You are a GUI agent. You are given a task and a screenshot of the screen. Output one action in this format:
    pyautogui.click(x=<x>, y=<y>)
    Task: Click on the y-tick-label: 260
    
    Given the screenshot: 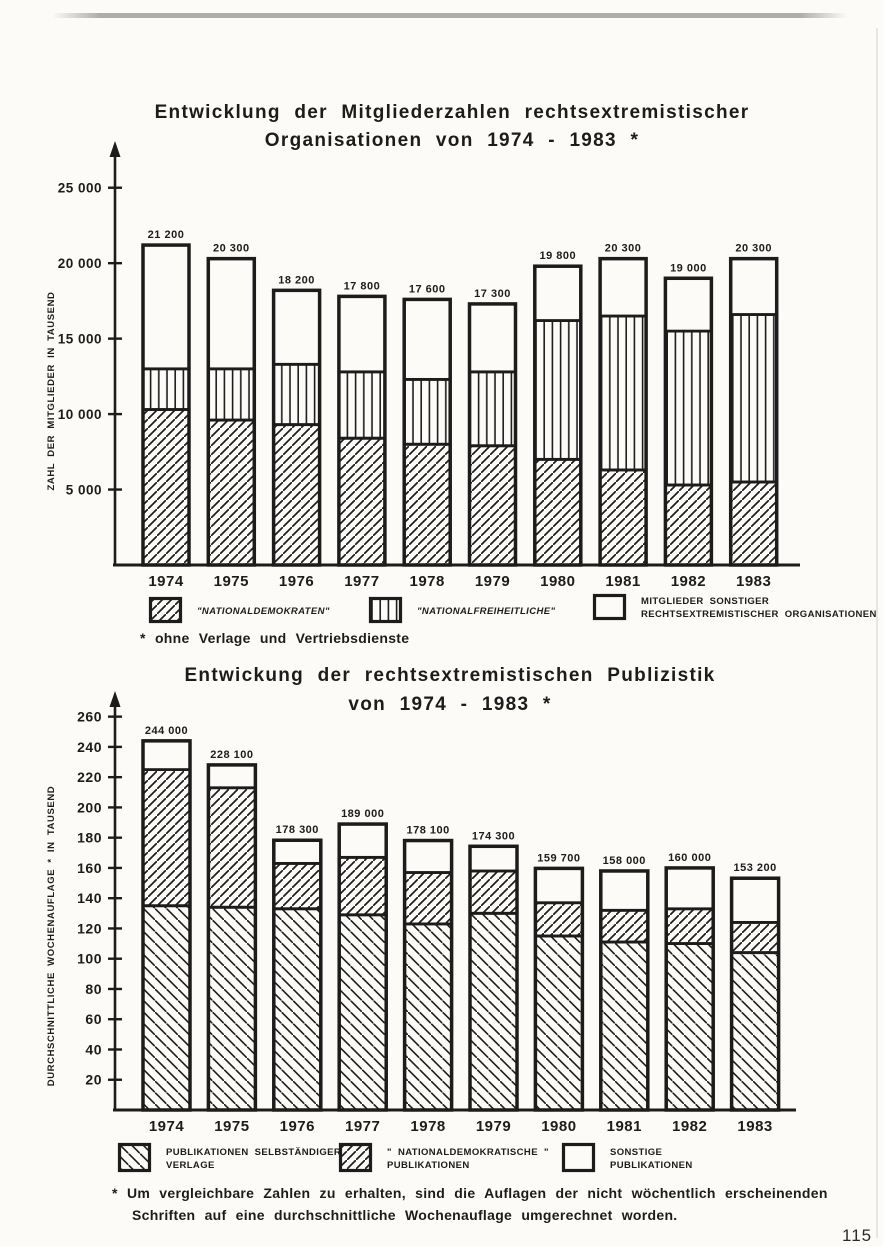 What is the action you would take?
    pyautogui.click(x=89, y=717)
    